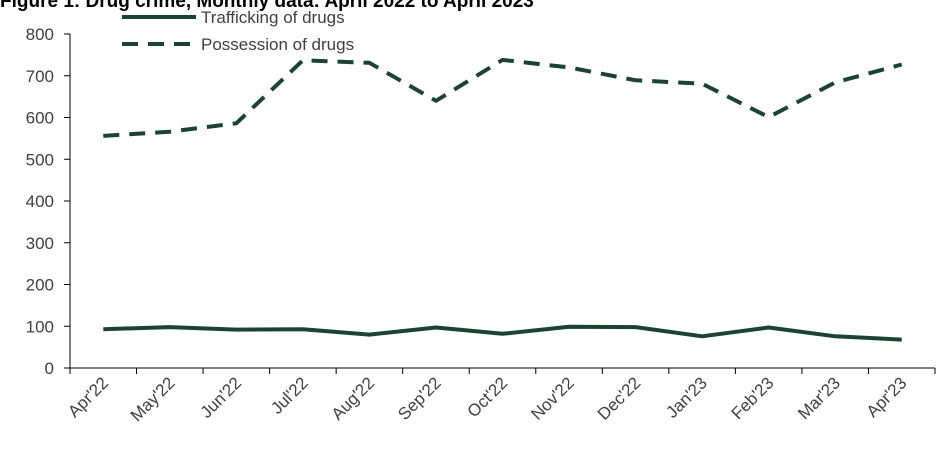  I want to click on x-tick-label: Oct'22, so click(488, 397).